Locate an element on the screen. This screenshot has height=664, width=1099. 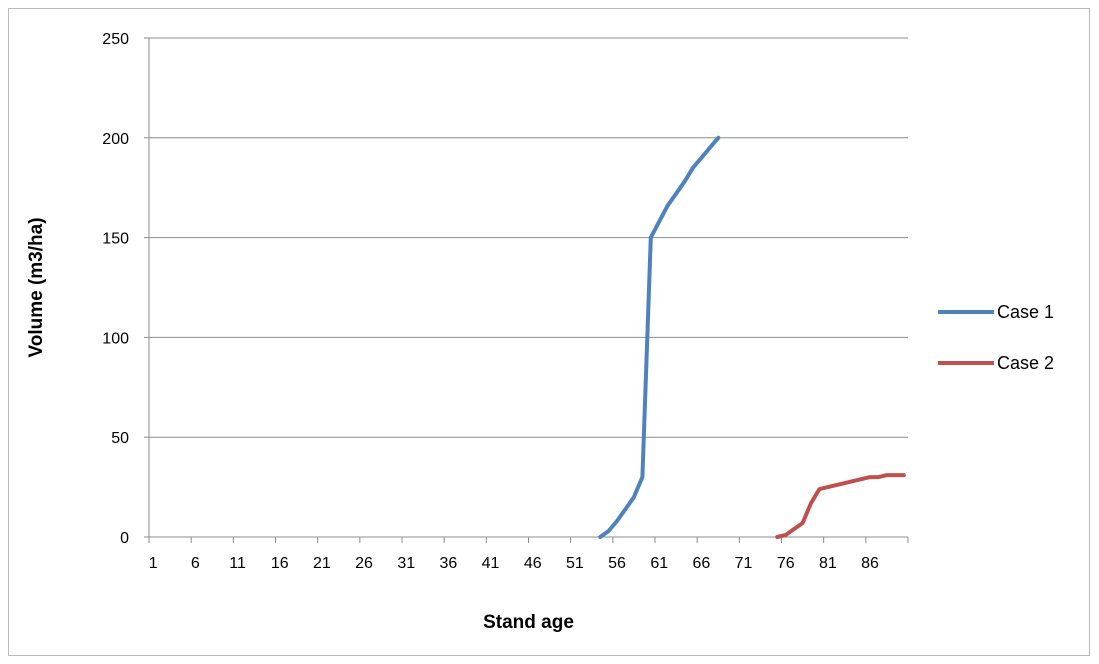
x-axis: 1 6 11 16 21 26 31 36 41 46 51 56 61 66 71 76 81 86 is located at coordinates (528, 554).